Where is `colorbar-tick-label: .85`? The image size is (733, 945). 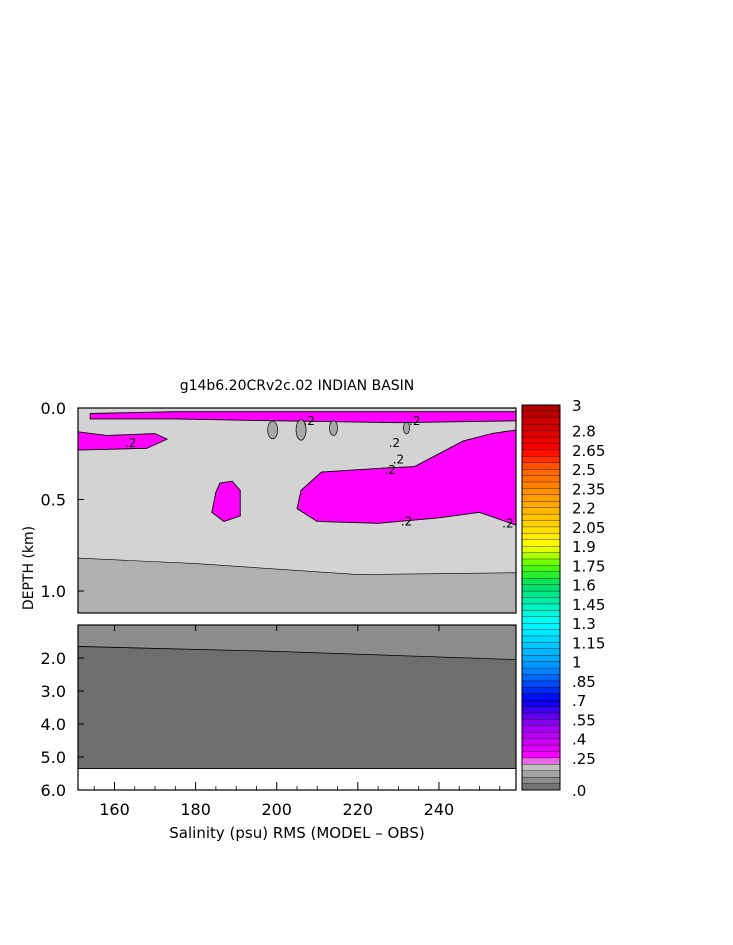
colorbar-tick-label: .85 is located at coordinates (584, 682).